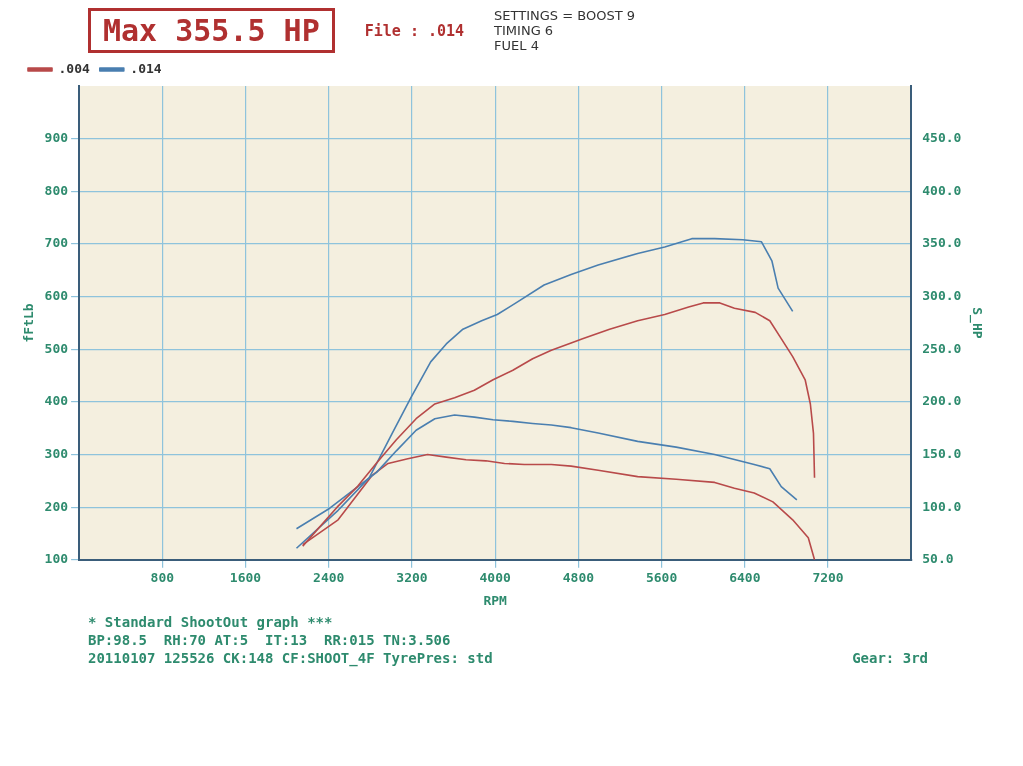 Image resolution: width=1023 pixels, height=766 pixels. I want to click on legend-label: .014, so click(146, 68).